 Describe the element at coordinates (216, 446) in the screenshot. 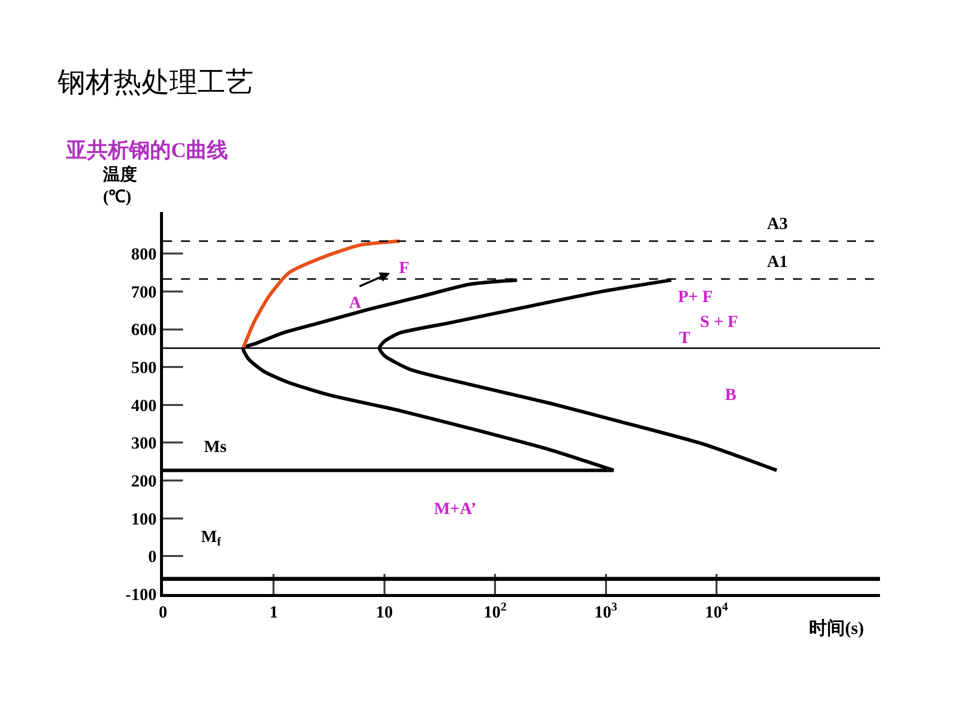

I see `series-label: Ms` at that location.